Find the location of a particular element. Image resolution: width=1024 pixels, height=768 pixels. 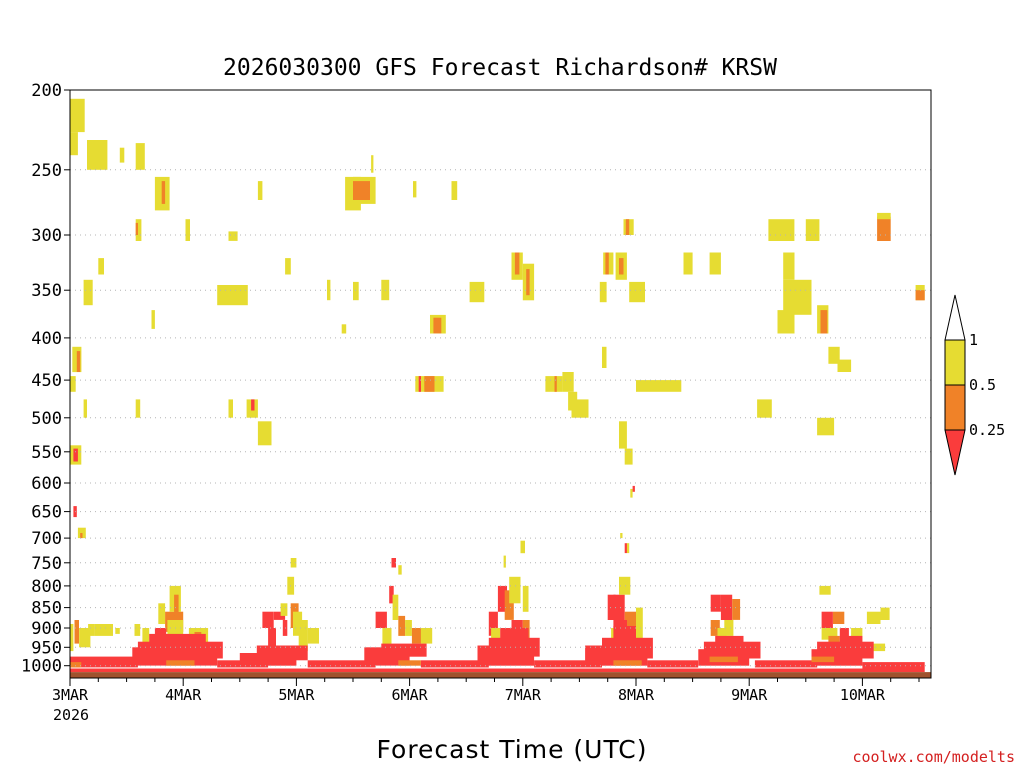

credit-link: coolwx.com/modelts is located at coordinates (933, 757).